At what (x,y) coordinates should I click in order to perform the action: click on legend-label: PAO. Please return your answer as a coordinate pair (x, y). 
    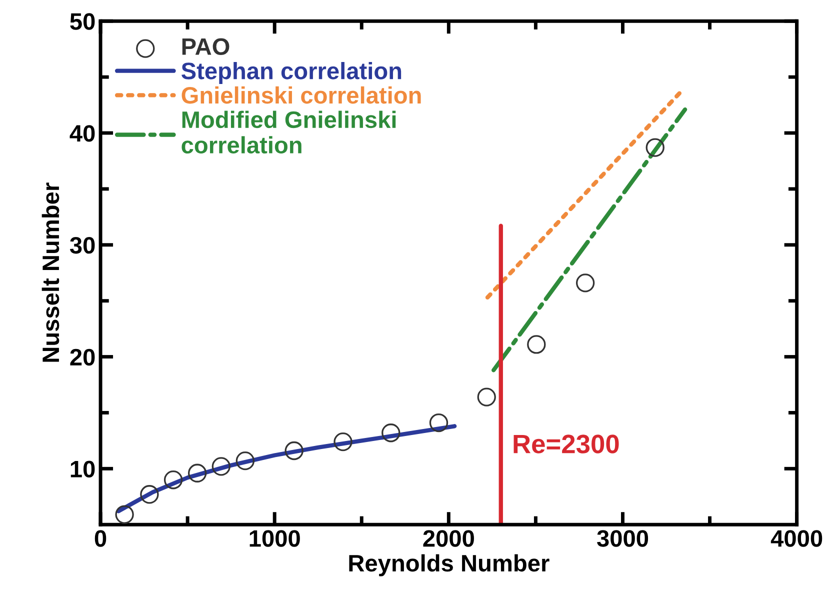
    Looking at the image, I should click on (206, 46).